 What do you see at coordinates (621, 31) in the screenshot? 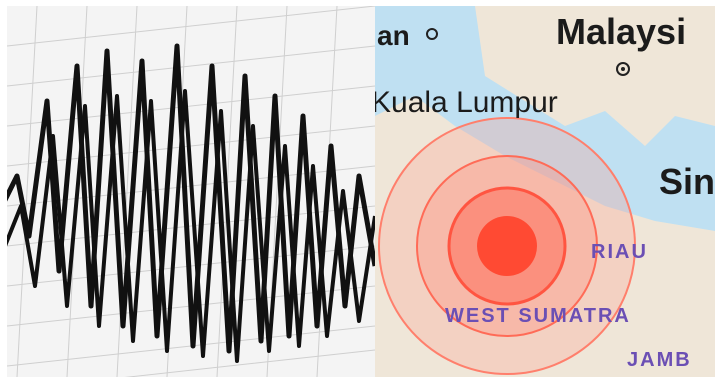
I see `map-label-country: Malaysi` at bounding box center [621, 31].